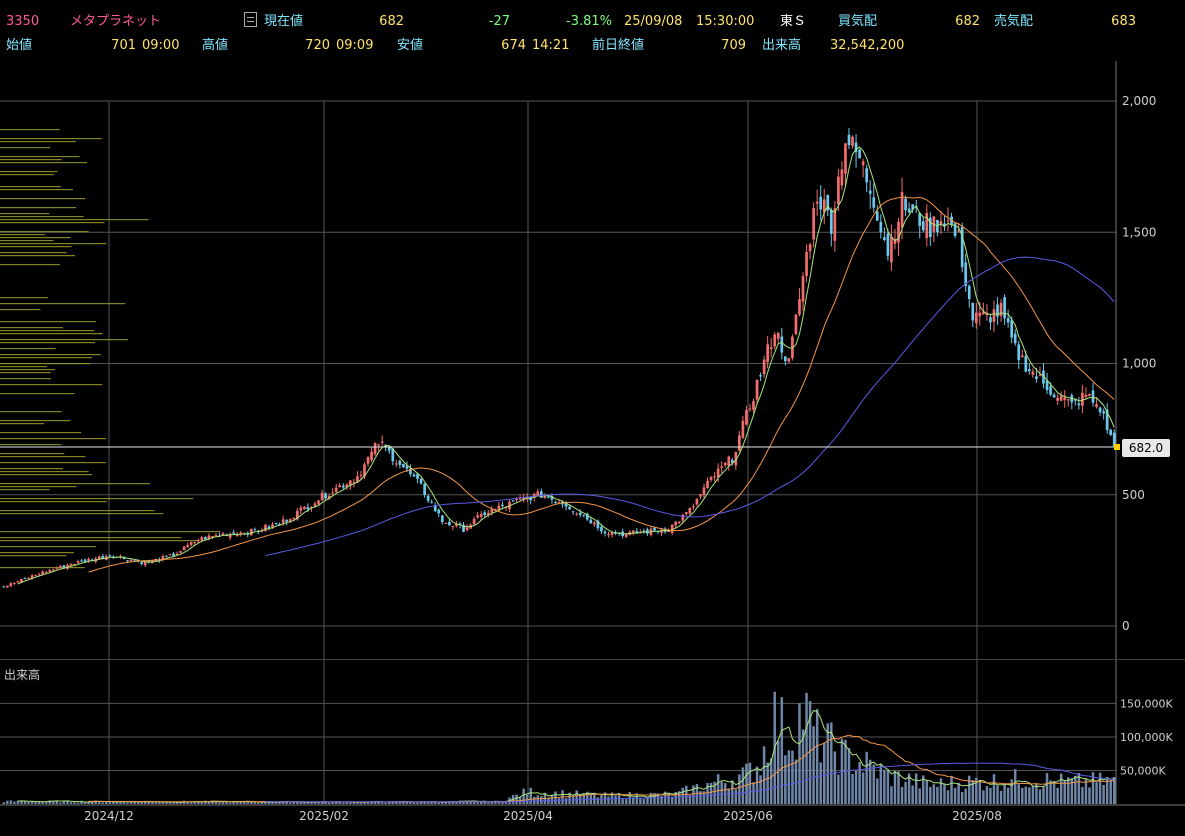 The height and width of the screenshot is (836, 1185). Describe the element at coordinates (513, 45) in the screenshot. I see `low-value: 674` at that location.